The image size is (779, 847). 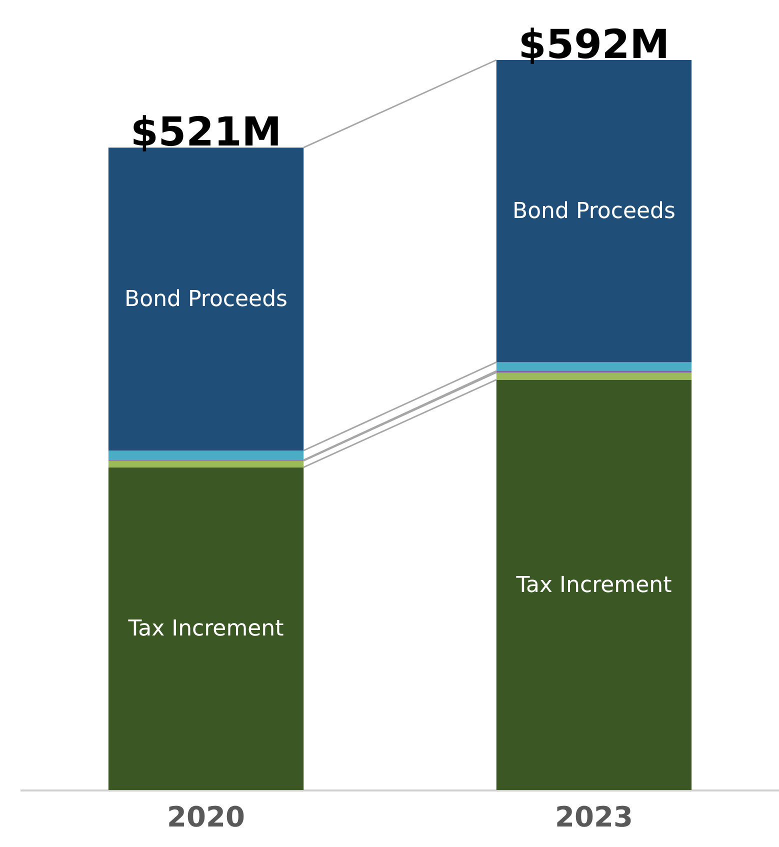 I want to click on text: Bond Proceeds, so click(x=206, y=299).